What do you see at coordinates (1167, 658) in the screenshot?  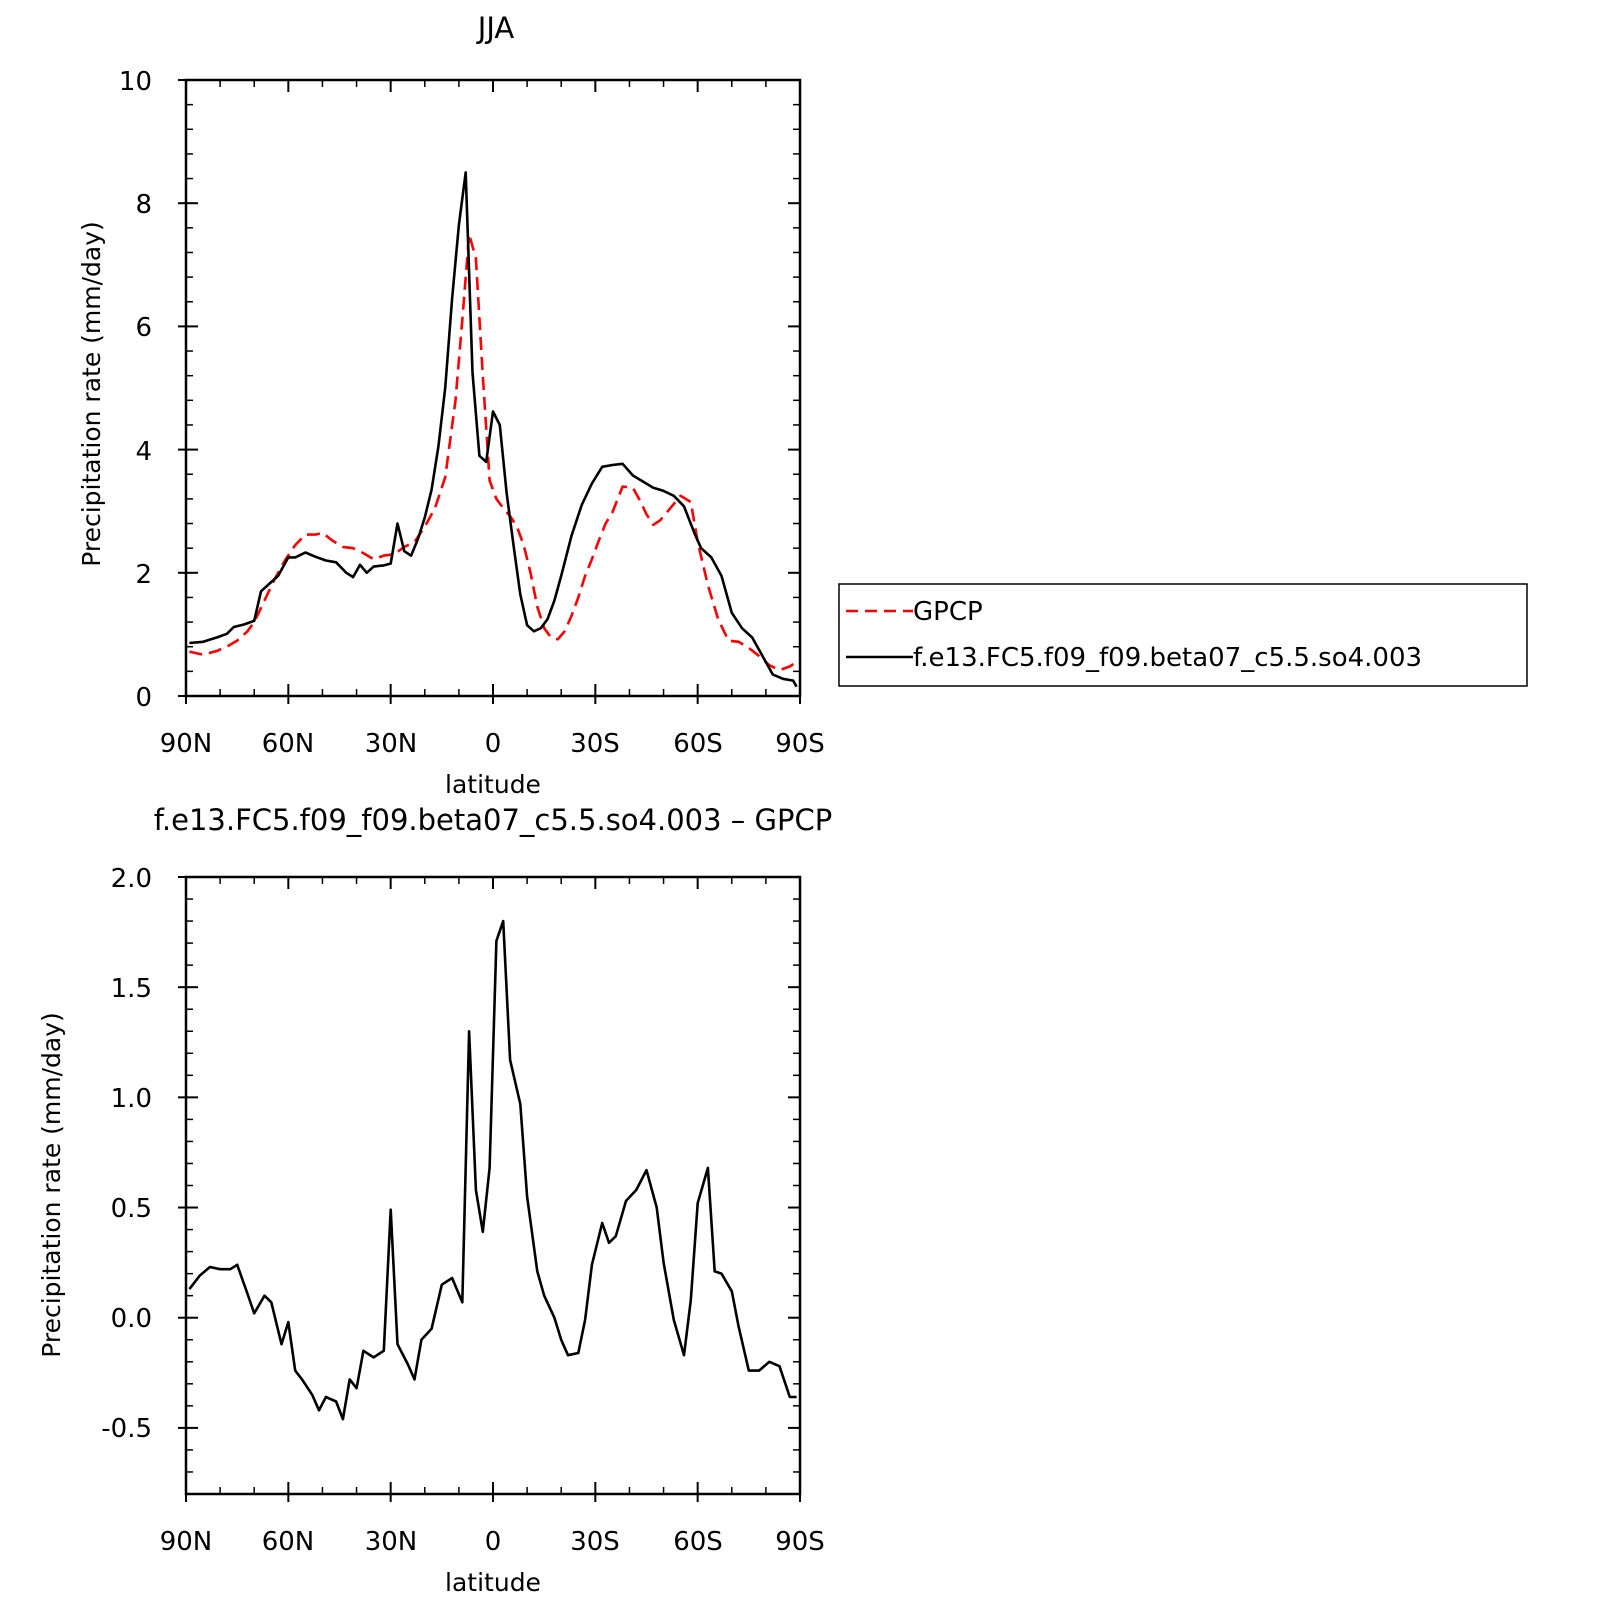 I see `legend-model-label: f.e13.FC5.f09_f09.beta07_c5.5.so4.003` at bounding box center [1167, 658].